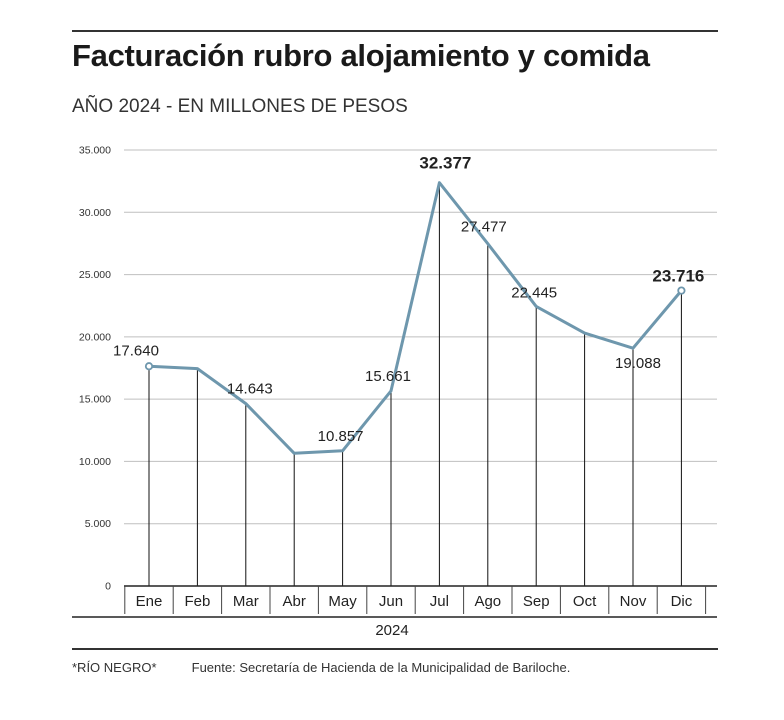 The width and height of the screenshot is (784, 720). What do you see at coordinates (638, 363) in the screenshot?
I see `data-label-nov: 19.088` at bounding box center [638, 363].